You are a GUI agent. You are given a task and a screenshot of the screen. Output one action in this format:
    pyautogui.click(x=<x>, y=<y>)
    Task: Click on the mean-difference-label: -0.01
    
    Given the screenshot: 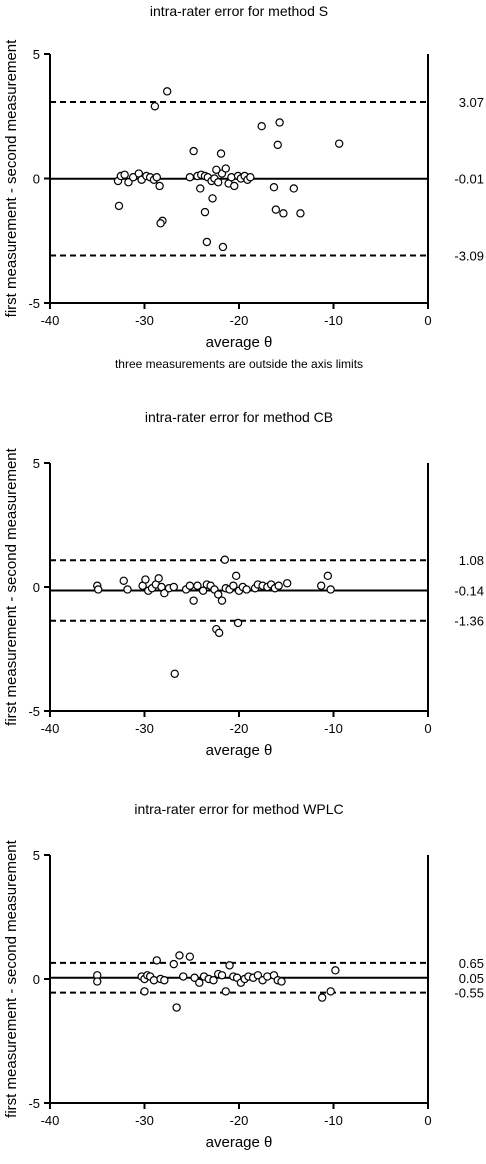 What is the action you would take?
    pyautogui.click(x=469, y=179)
    